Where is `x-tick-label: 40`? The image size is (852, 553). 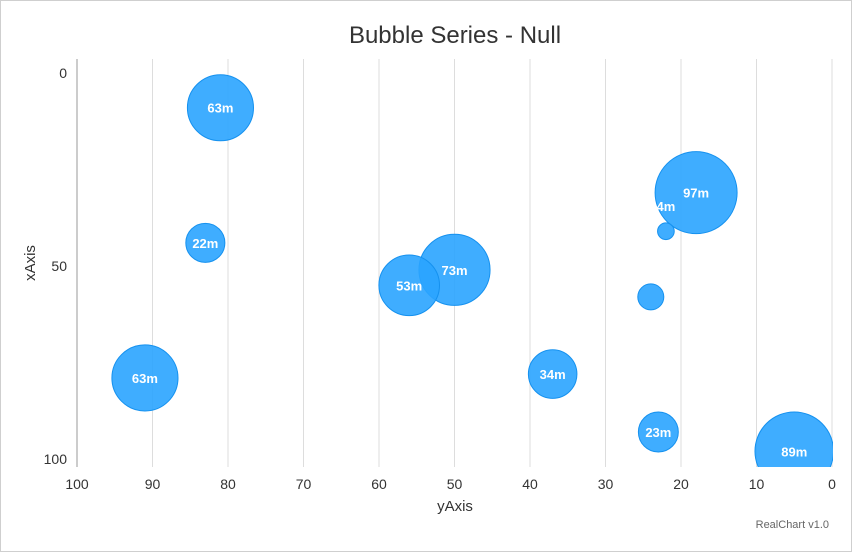 x-tick-label: 40 is located at coordinates (530, 484).